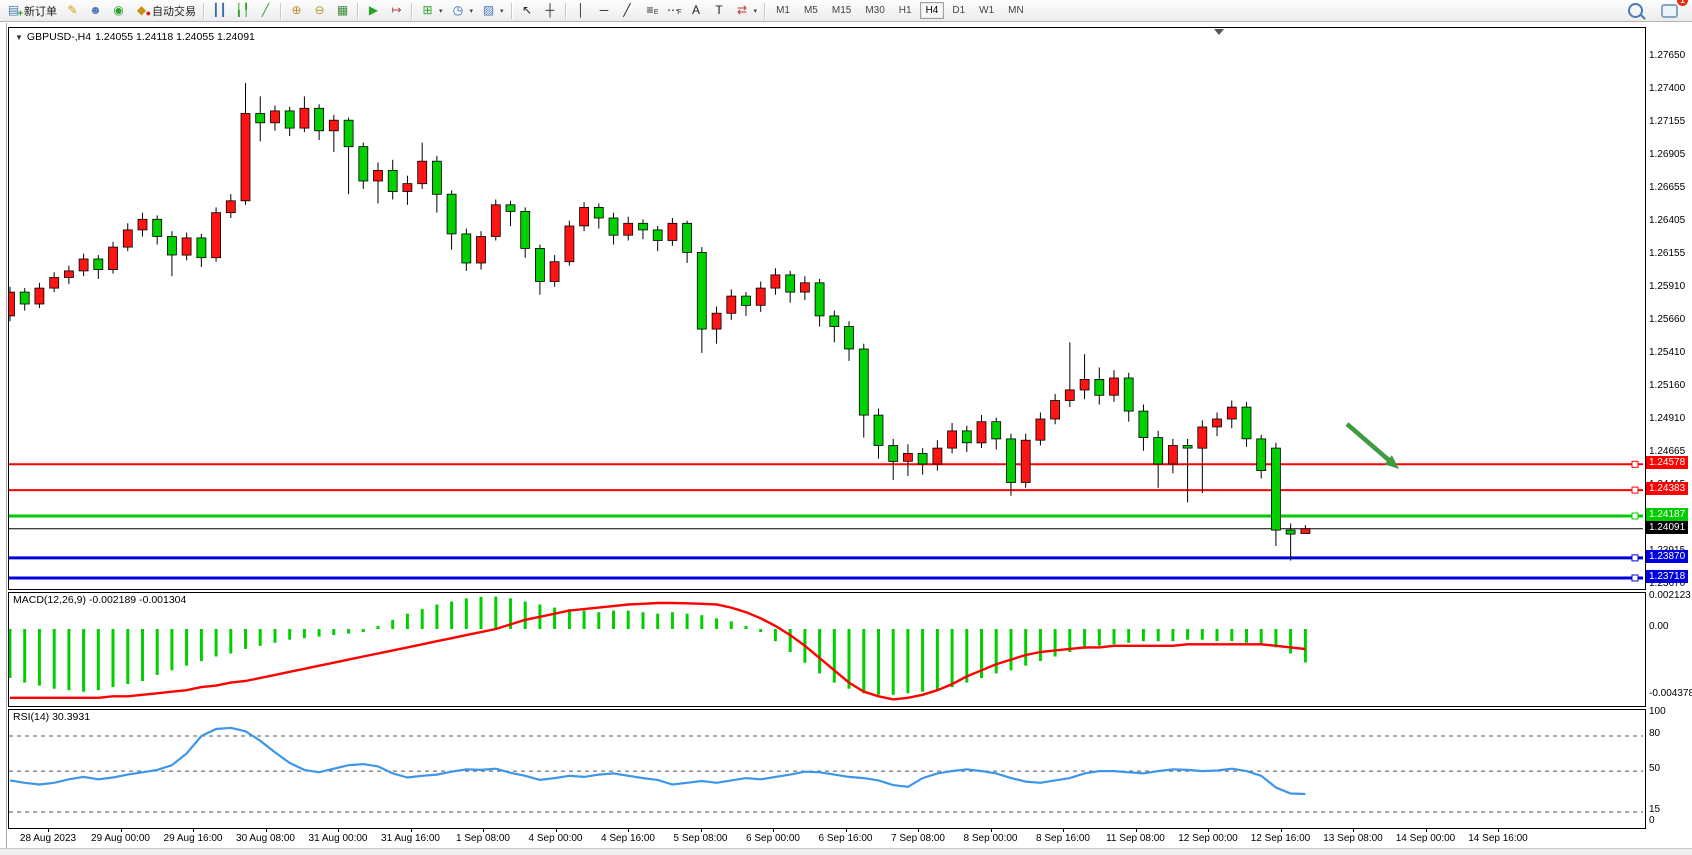 Image resolution: width=1692 pixels, height=855 pixels. Describe the element at coordinates (1219, 32) in the screenshot. I see `chart-shift-marker-icon` at that location.